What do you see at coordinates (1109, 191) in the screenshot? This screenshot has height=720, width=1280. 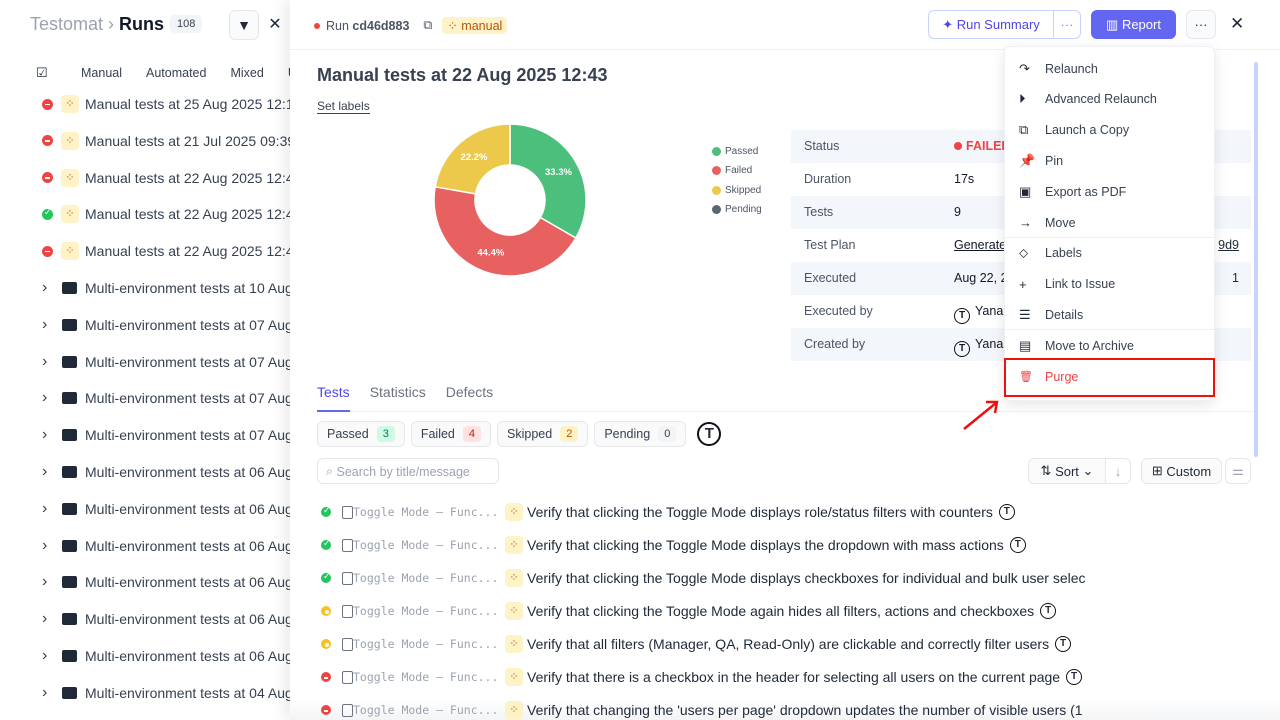 I see `menu-item-export-as-pdf: ▣ Export as PDF` at bounding box center [1109, 191].